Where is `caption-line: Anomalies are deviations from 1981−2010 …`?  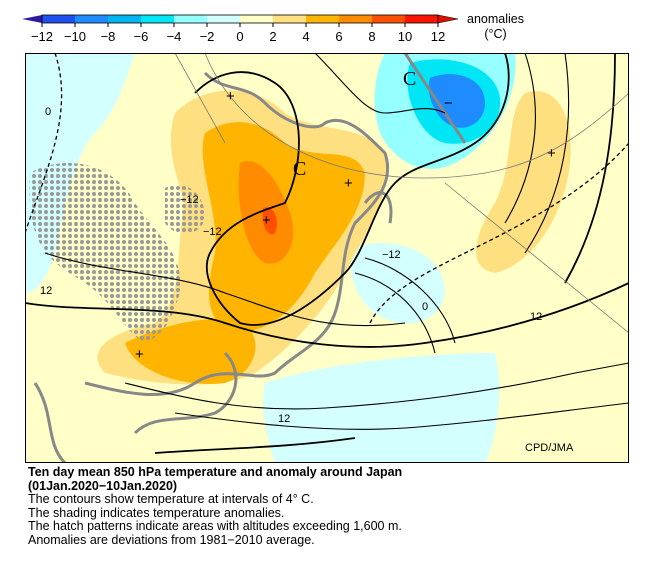
caption-line: Anomalies are deviations from 1981−2010 … is located at coordinates (171, 539).